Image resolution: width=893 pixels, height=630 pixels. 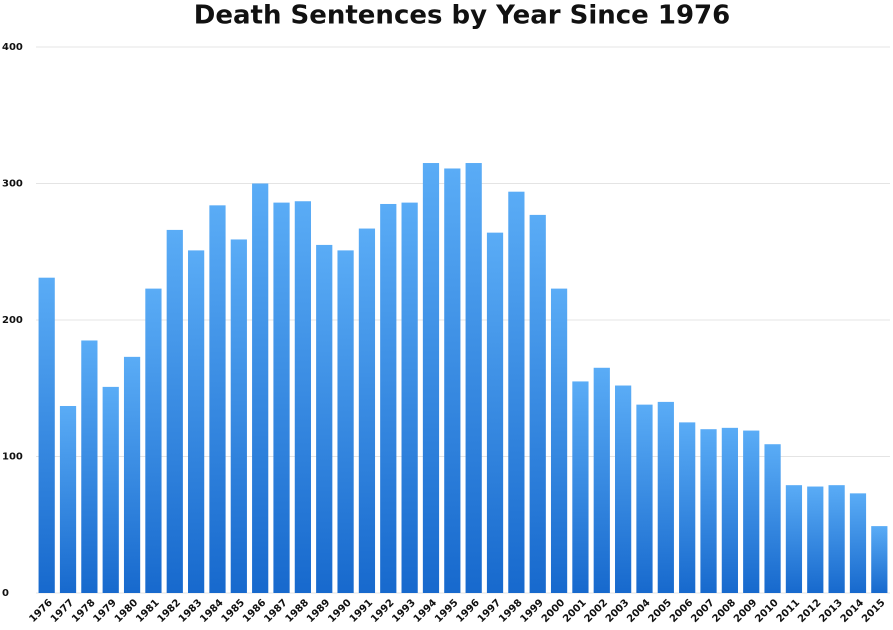 I want to click on x-tick-label: 1991, so click(x=361, y=610).